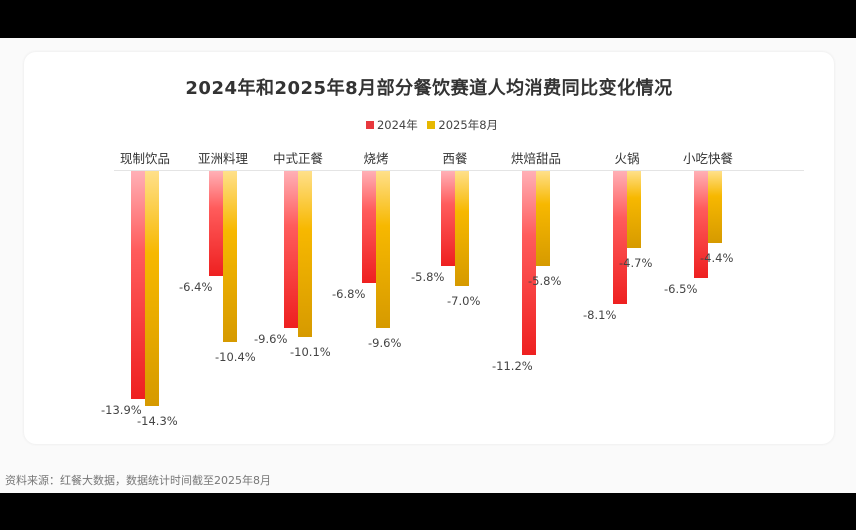 The height and width of the screenshot is (530, 856). Describe the element at coordinates (600, 314) in the screenshot. I see `value-label: -8.1%` at that location.